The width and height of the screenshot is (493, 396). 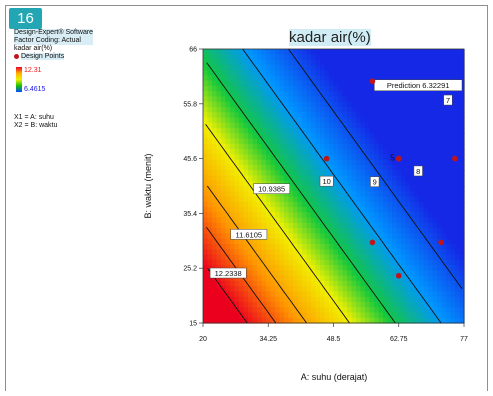 What do you see at coordinates (190, 159) in the screenshot?
I see `y-tick-label: 45.6` at bounding box center [190, 159].